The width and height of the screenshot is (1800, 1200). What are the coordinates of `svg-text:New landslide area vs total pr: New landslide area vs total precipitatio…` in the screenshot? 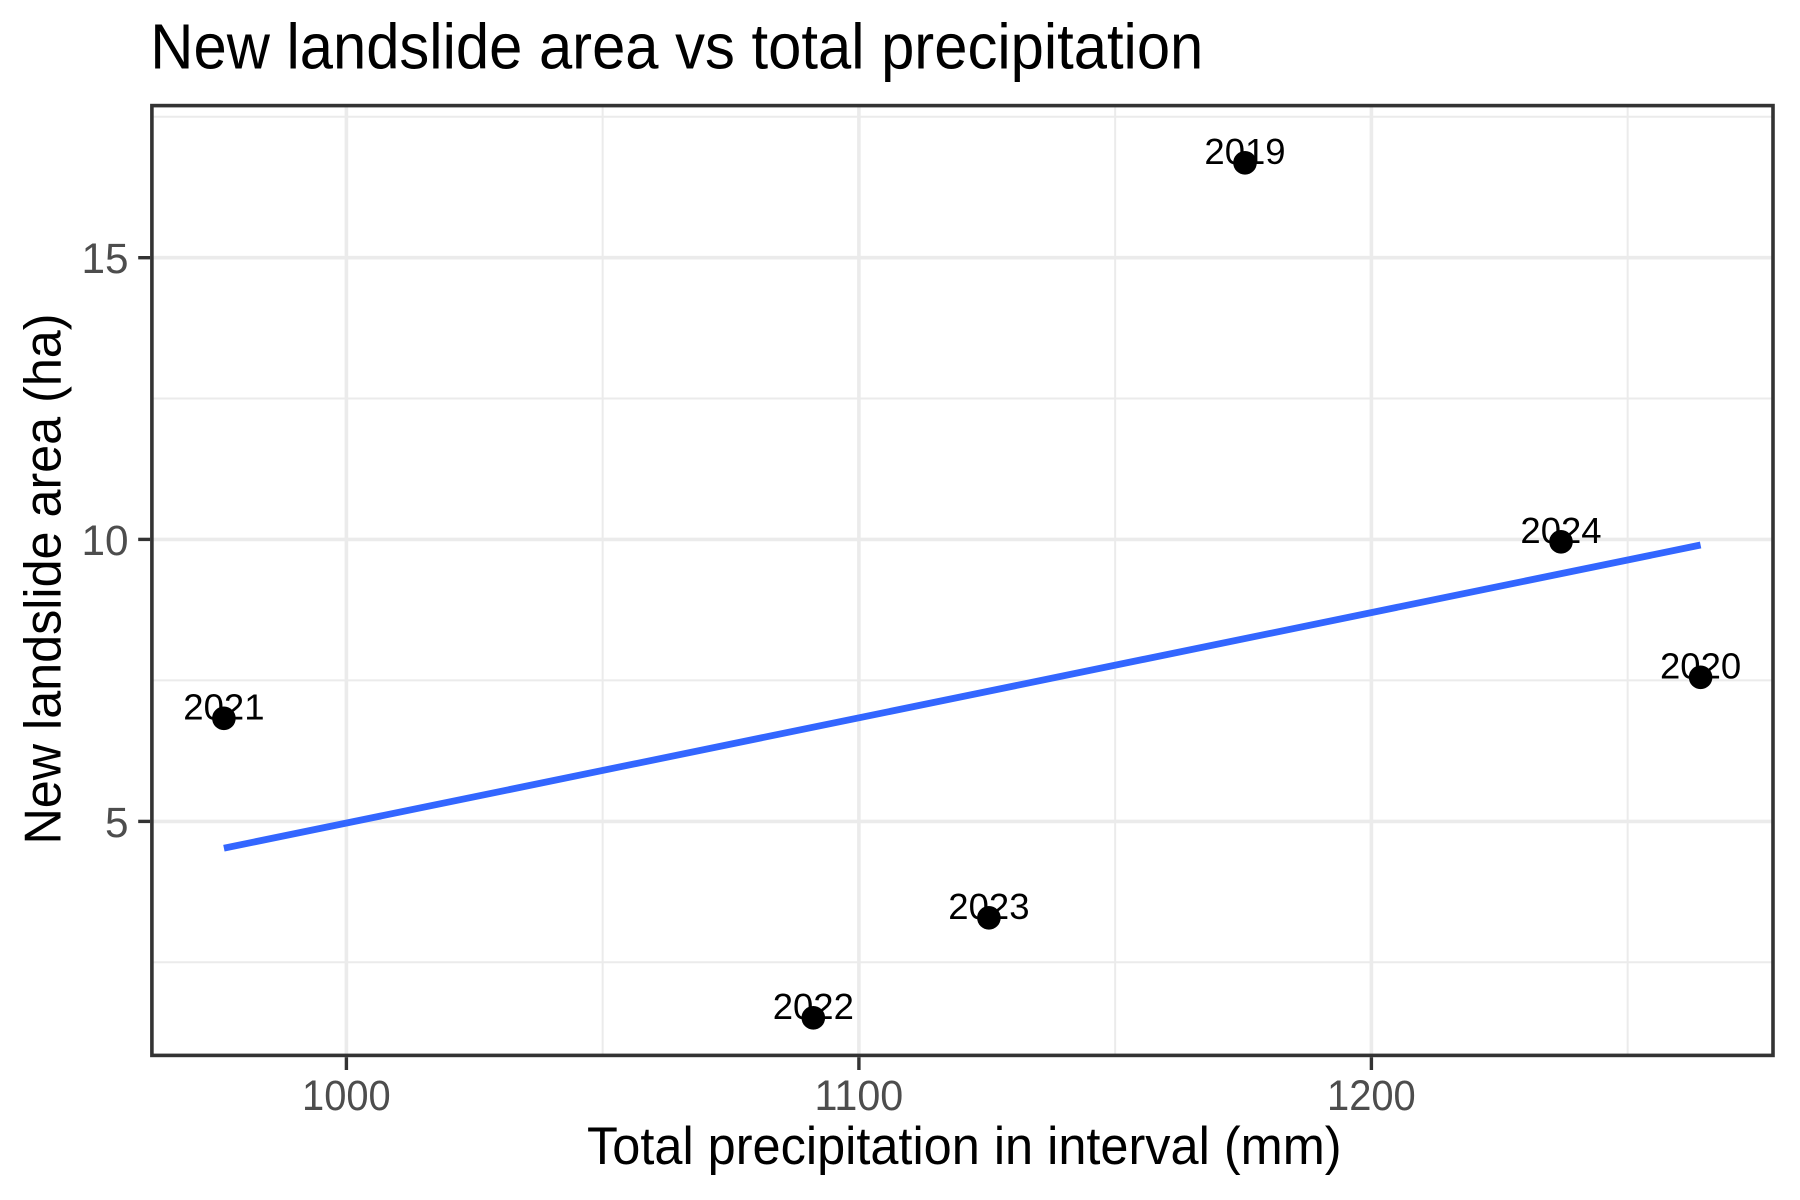 It's located at (676, 47).